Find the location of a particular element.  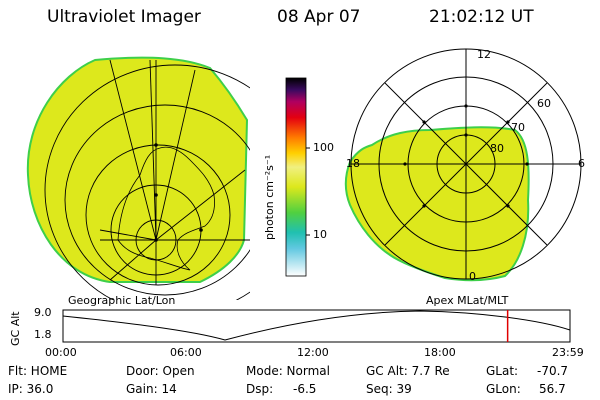

altitude-ytick-9: 9.0 is located at coordinates (43, 312).